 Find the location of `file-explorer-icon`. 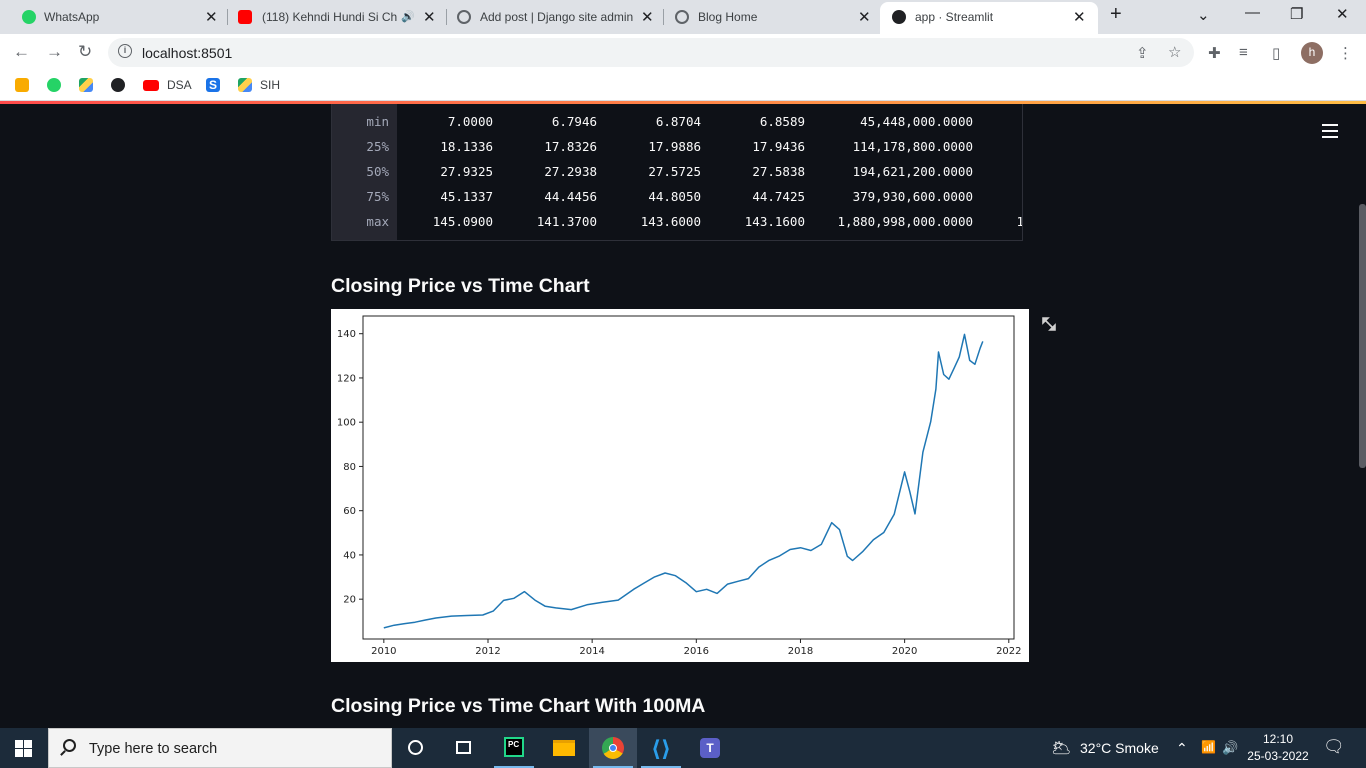

file-explorer-icon is located at coordinates (564, 748).